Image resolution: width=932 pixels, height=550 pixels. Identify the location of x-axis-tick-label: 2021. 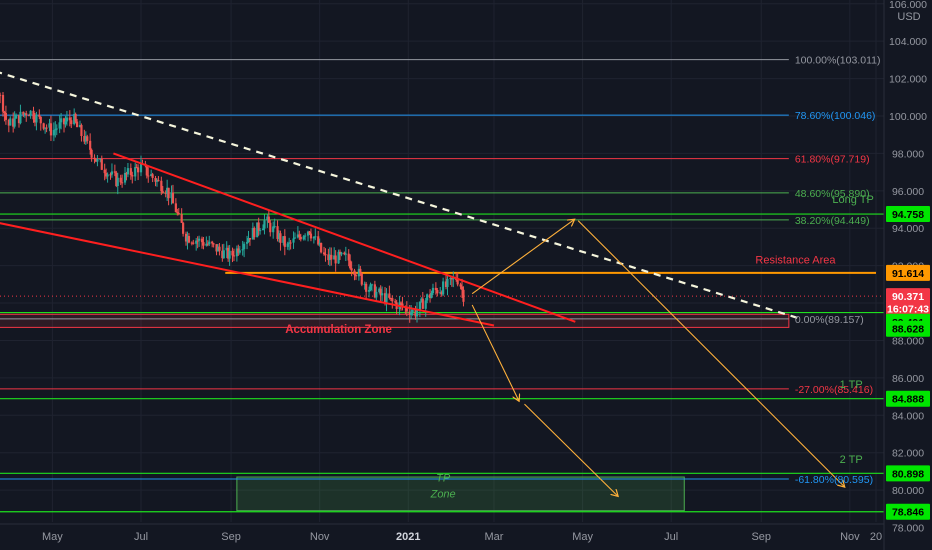
(408, 537).